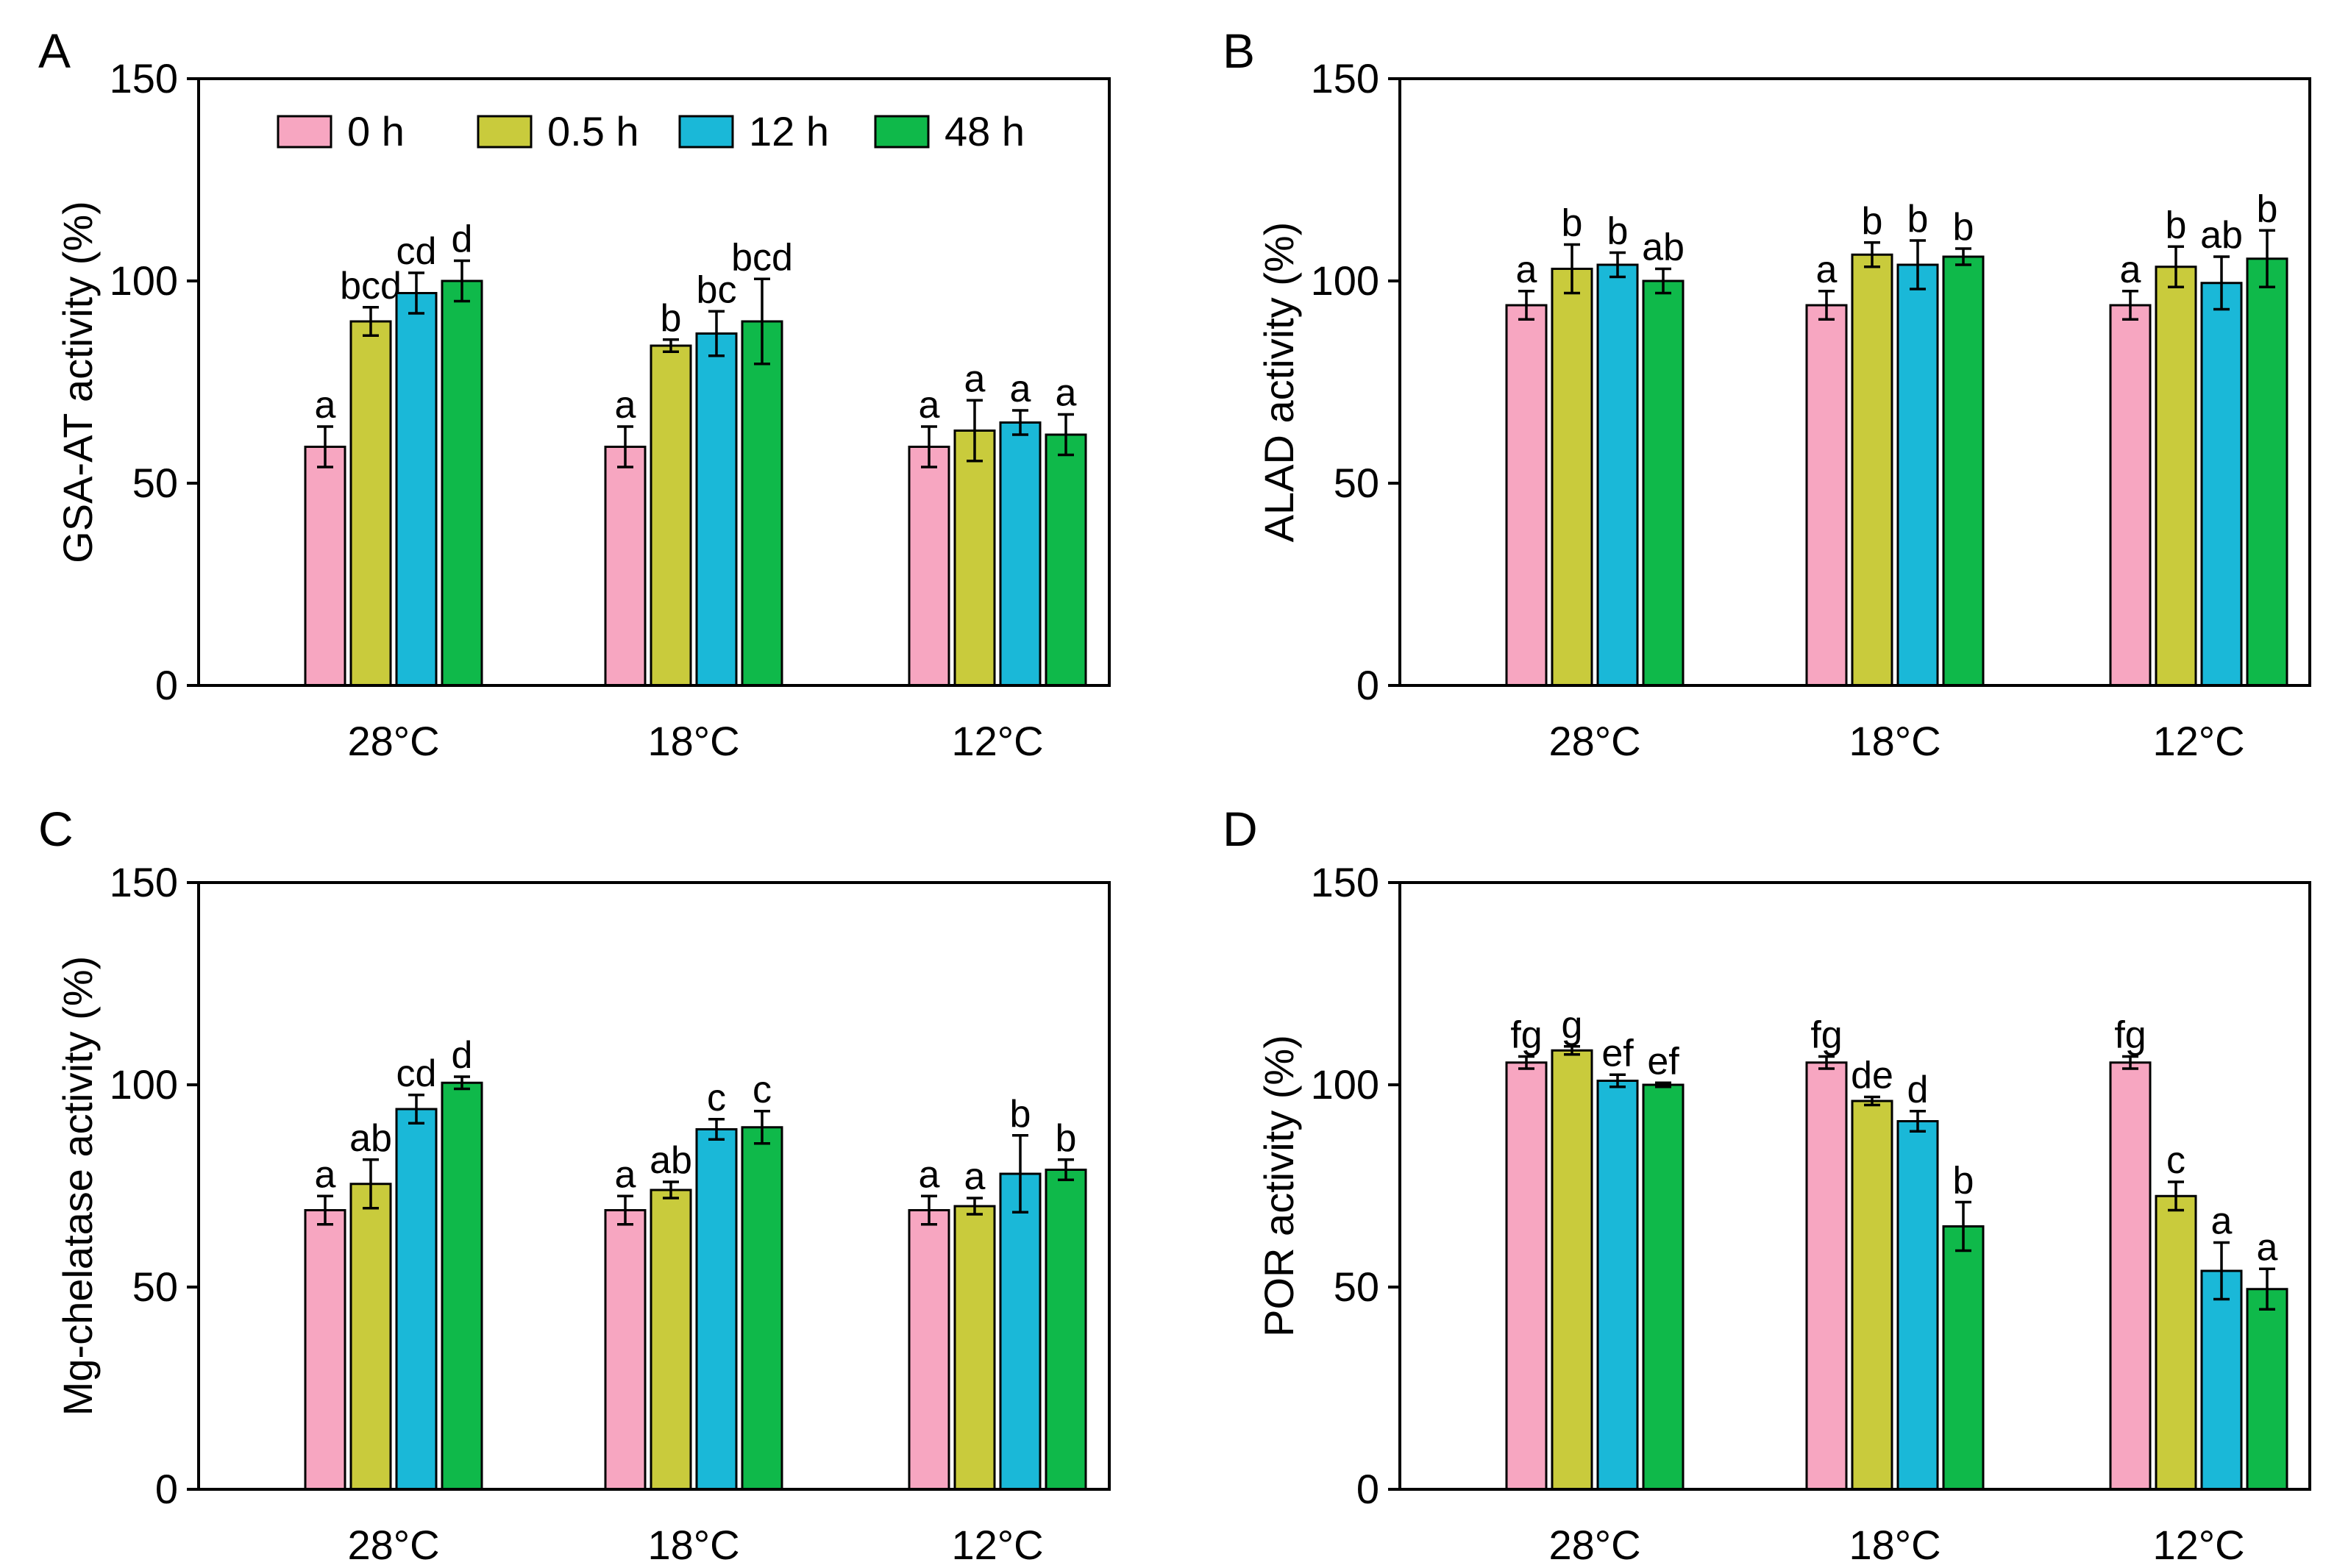 This screenshot has width=2337, height=1568. Describe the element at coordinates (985, 131) in the screenshot. I see `legend-label: 48 h` at that location.